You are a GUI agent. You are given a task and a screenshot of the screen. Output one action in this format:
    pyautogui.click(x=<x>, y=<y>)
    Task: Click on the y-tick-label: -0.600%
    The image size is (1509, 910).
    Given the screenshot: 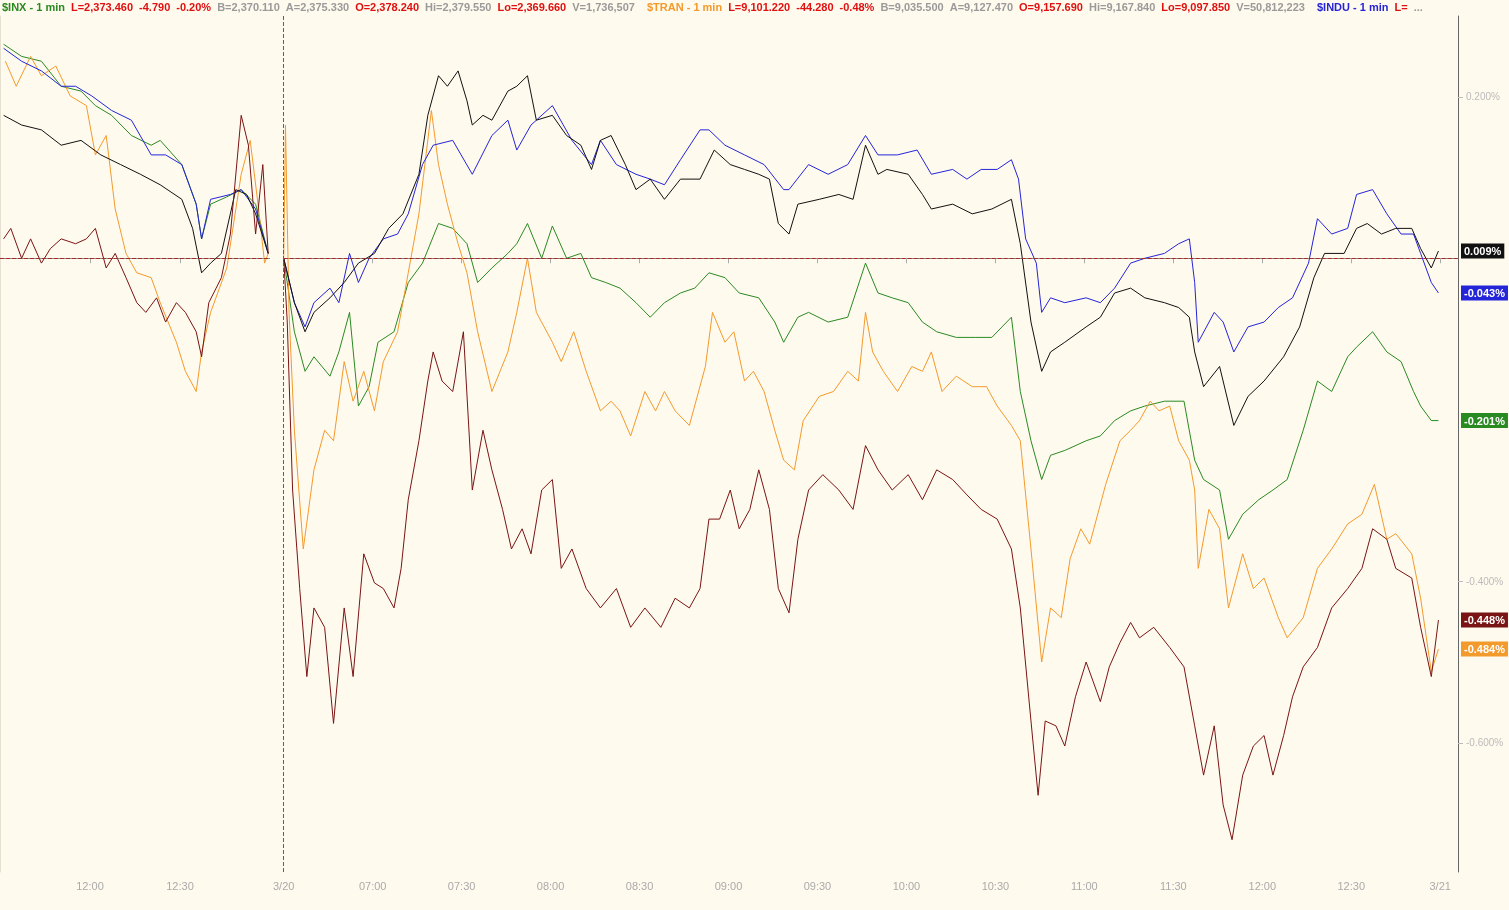 What is the action you would take?
    pyautogui.click(x=1485, y=743)
    